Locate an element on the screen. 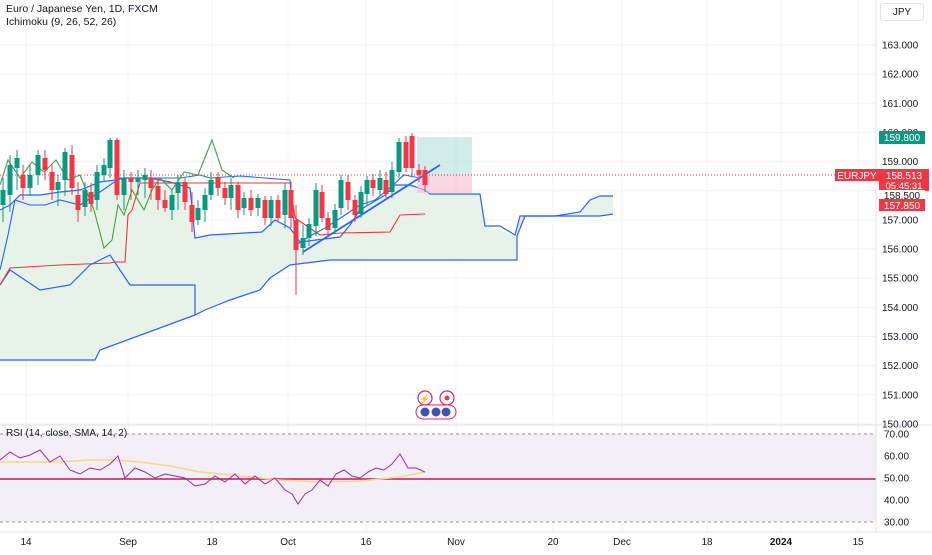 The width and height of the screenshot is (932, 555). last-price-tag-text: 158.513 is located at coordinates (904, 176).